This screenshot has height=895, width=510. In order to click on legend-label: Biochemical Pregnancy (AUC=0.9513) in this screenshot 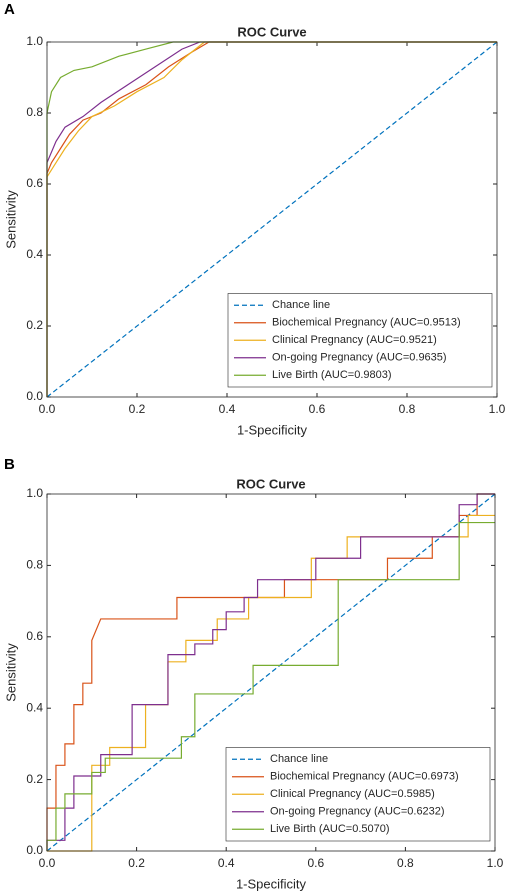, I will do `click(366, 323)`.